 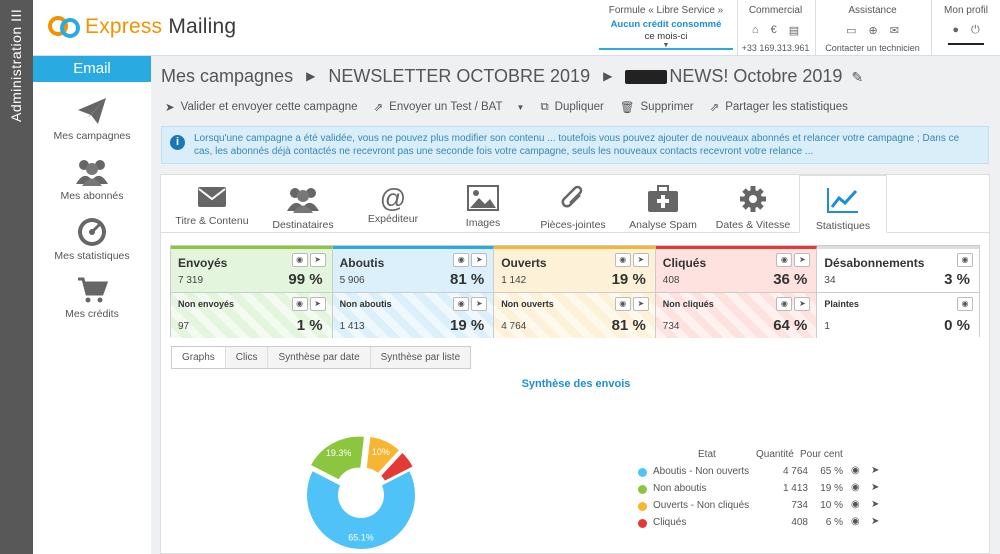 What do you see at coordinates (92, 111) in the screenshot?
I see `paper-plane-icon` at bounding box center [92, 111].